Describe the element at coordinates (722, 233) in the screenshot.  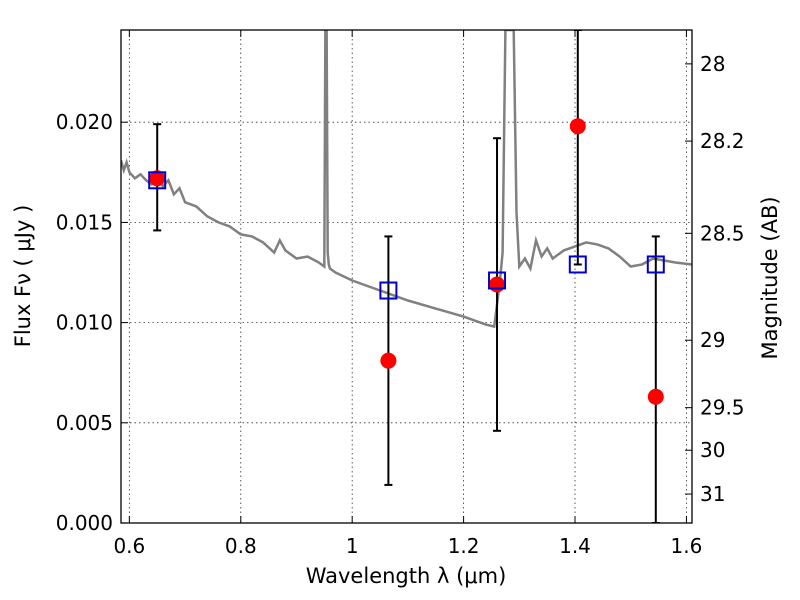
I see `y2-tick-label: 28.5` at that location.